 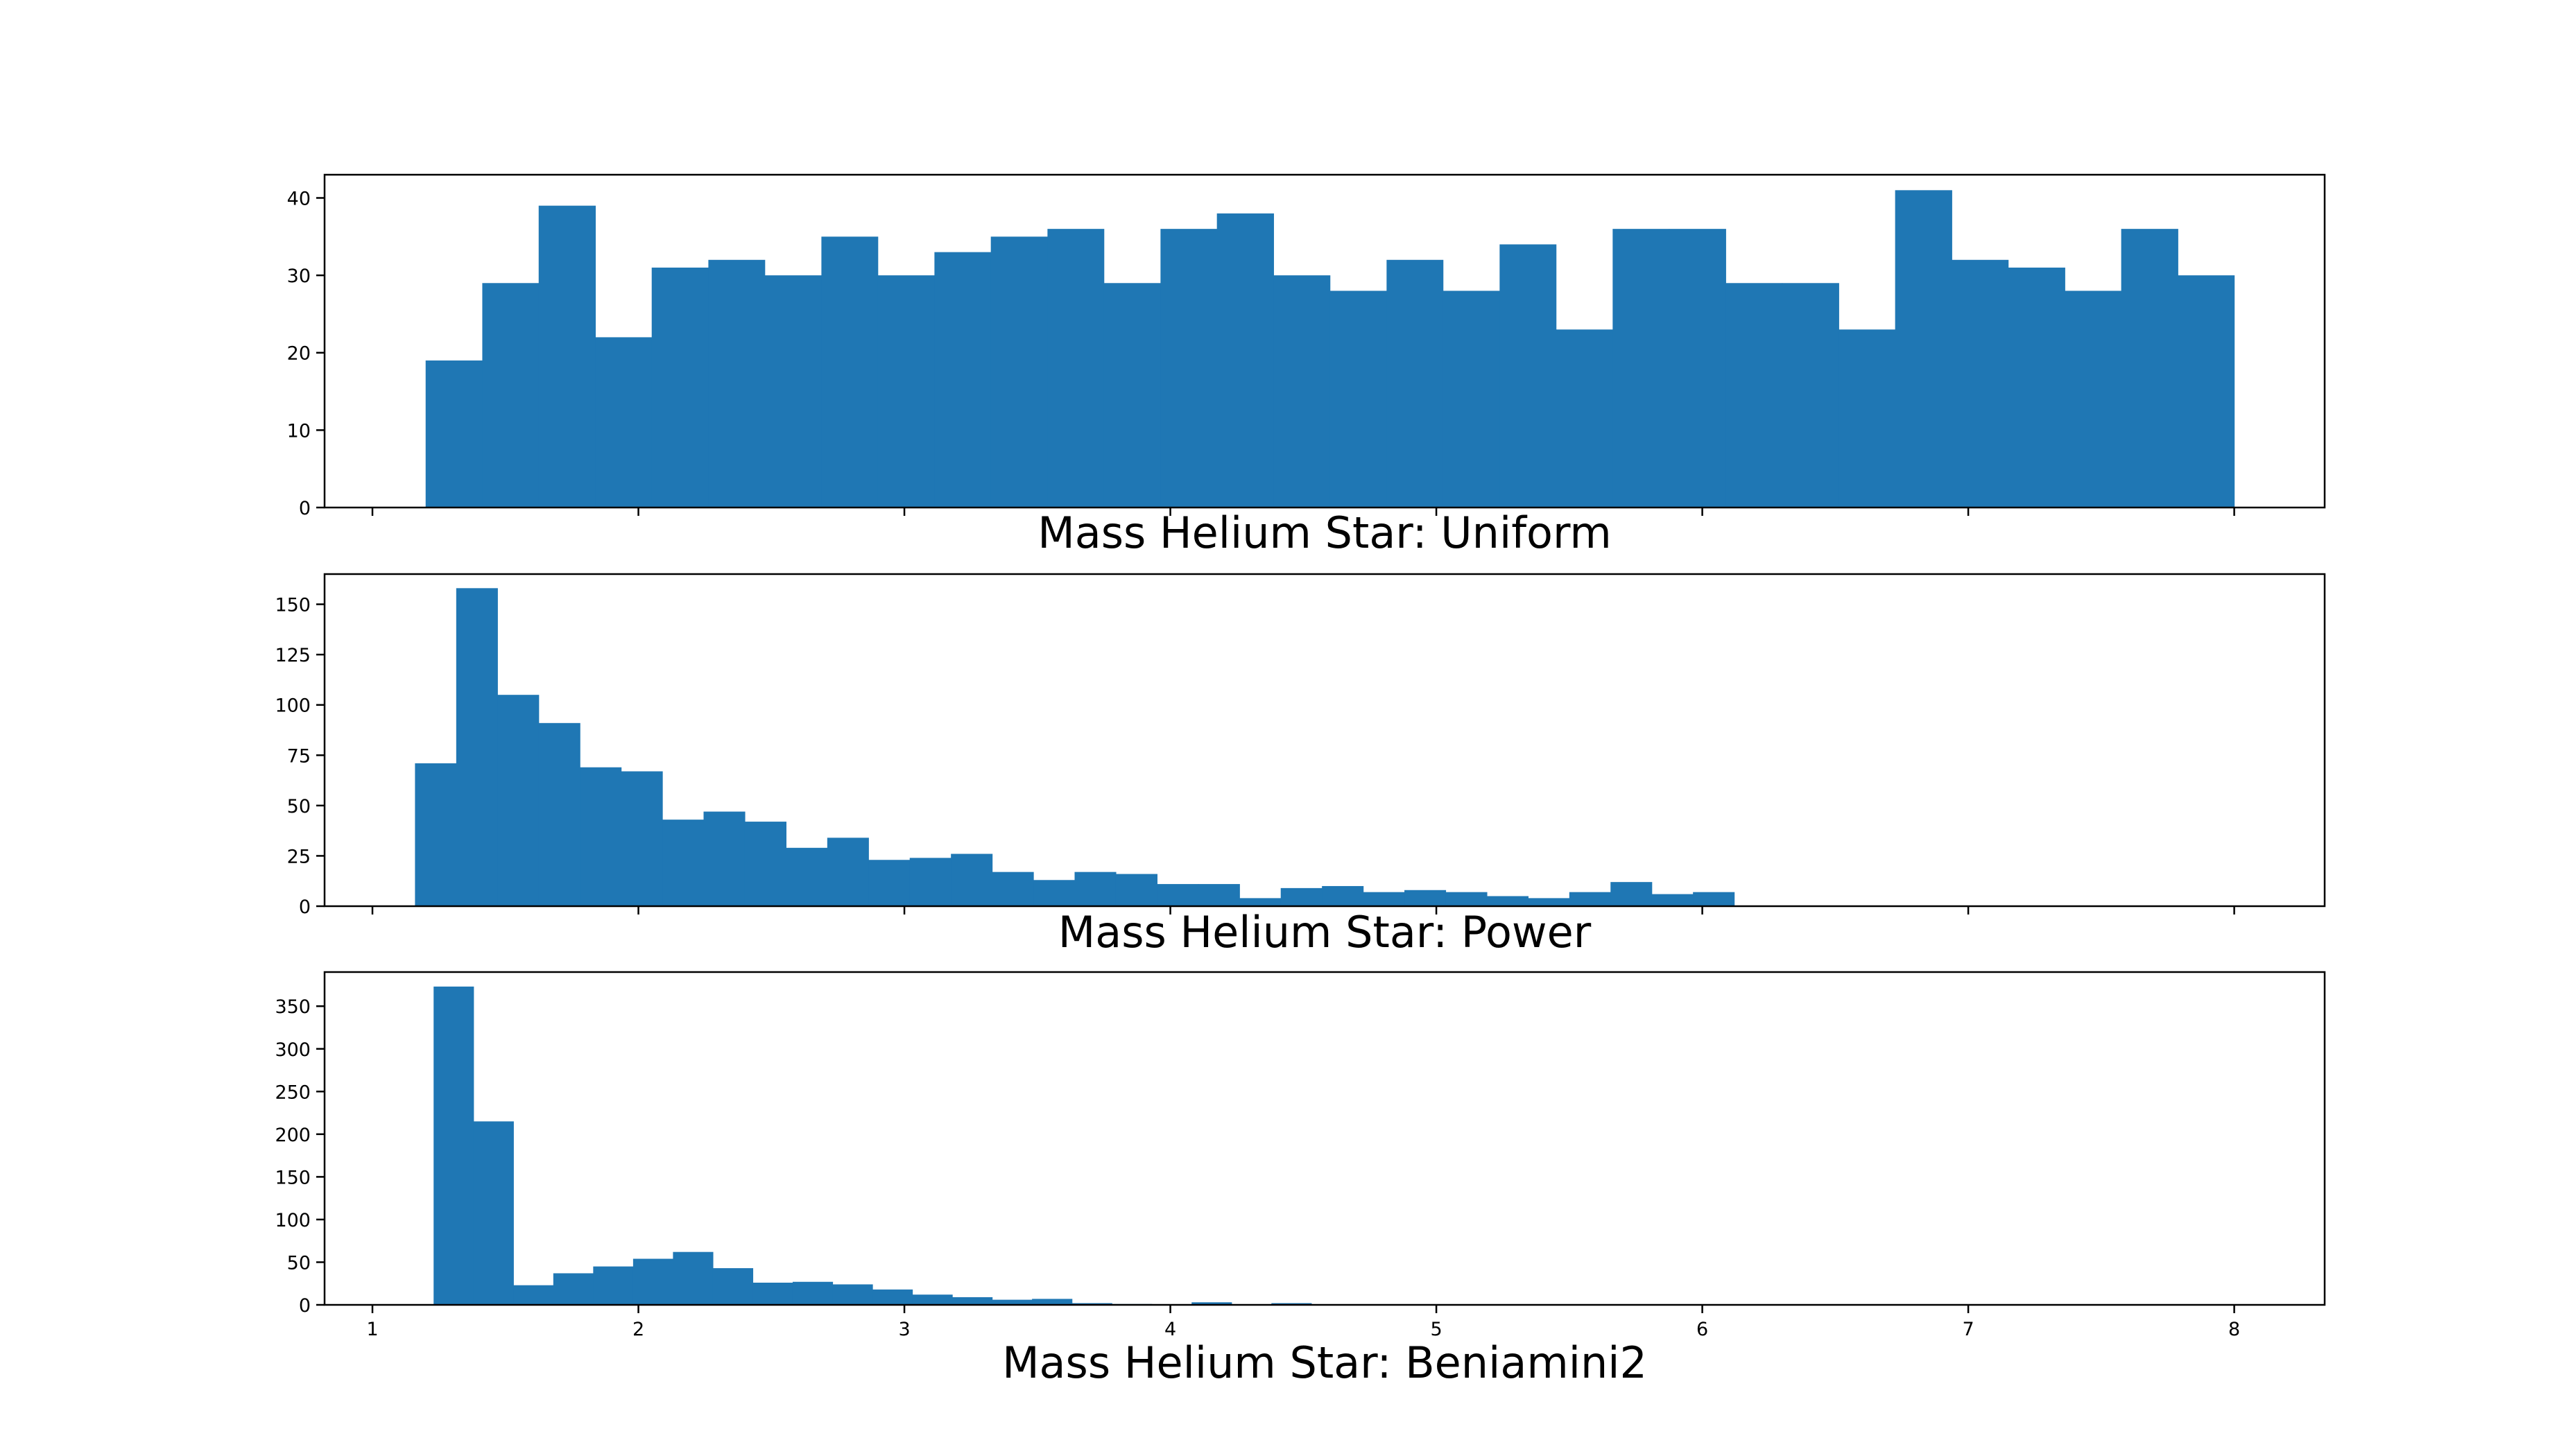 What do you see at coordinates (299, 856) in the screenshot?
I see `power-y-tick-label: 25` at bounding box center [299, 856].